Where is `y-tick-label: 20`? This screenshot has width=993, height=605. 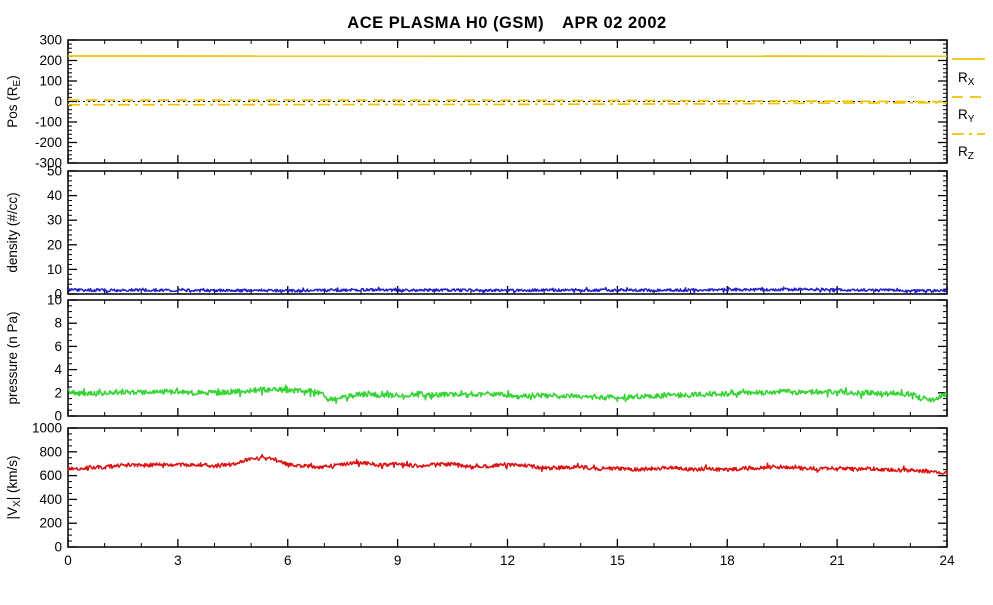 y-tick-label: 20 is located at coordinates (54, 244).